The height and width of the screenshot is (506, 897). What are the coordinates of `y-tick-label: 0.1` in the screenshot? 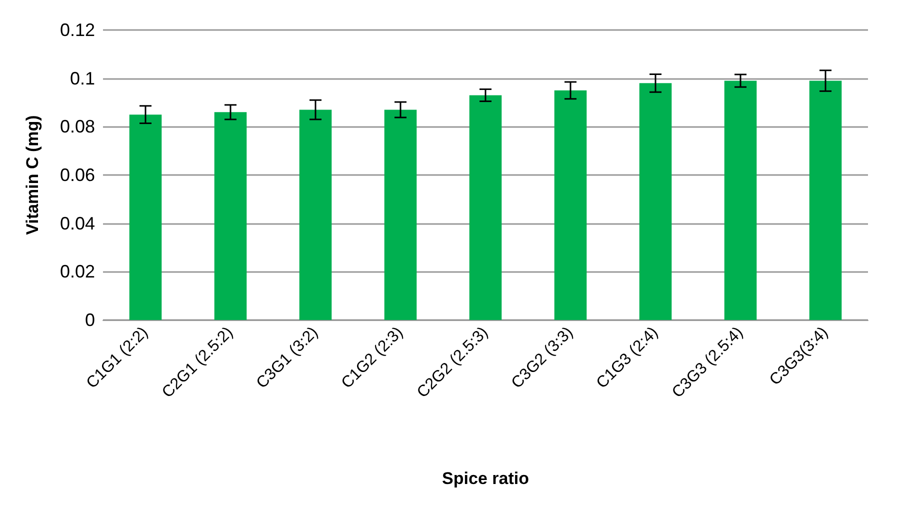 It's located at (82, 78).